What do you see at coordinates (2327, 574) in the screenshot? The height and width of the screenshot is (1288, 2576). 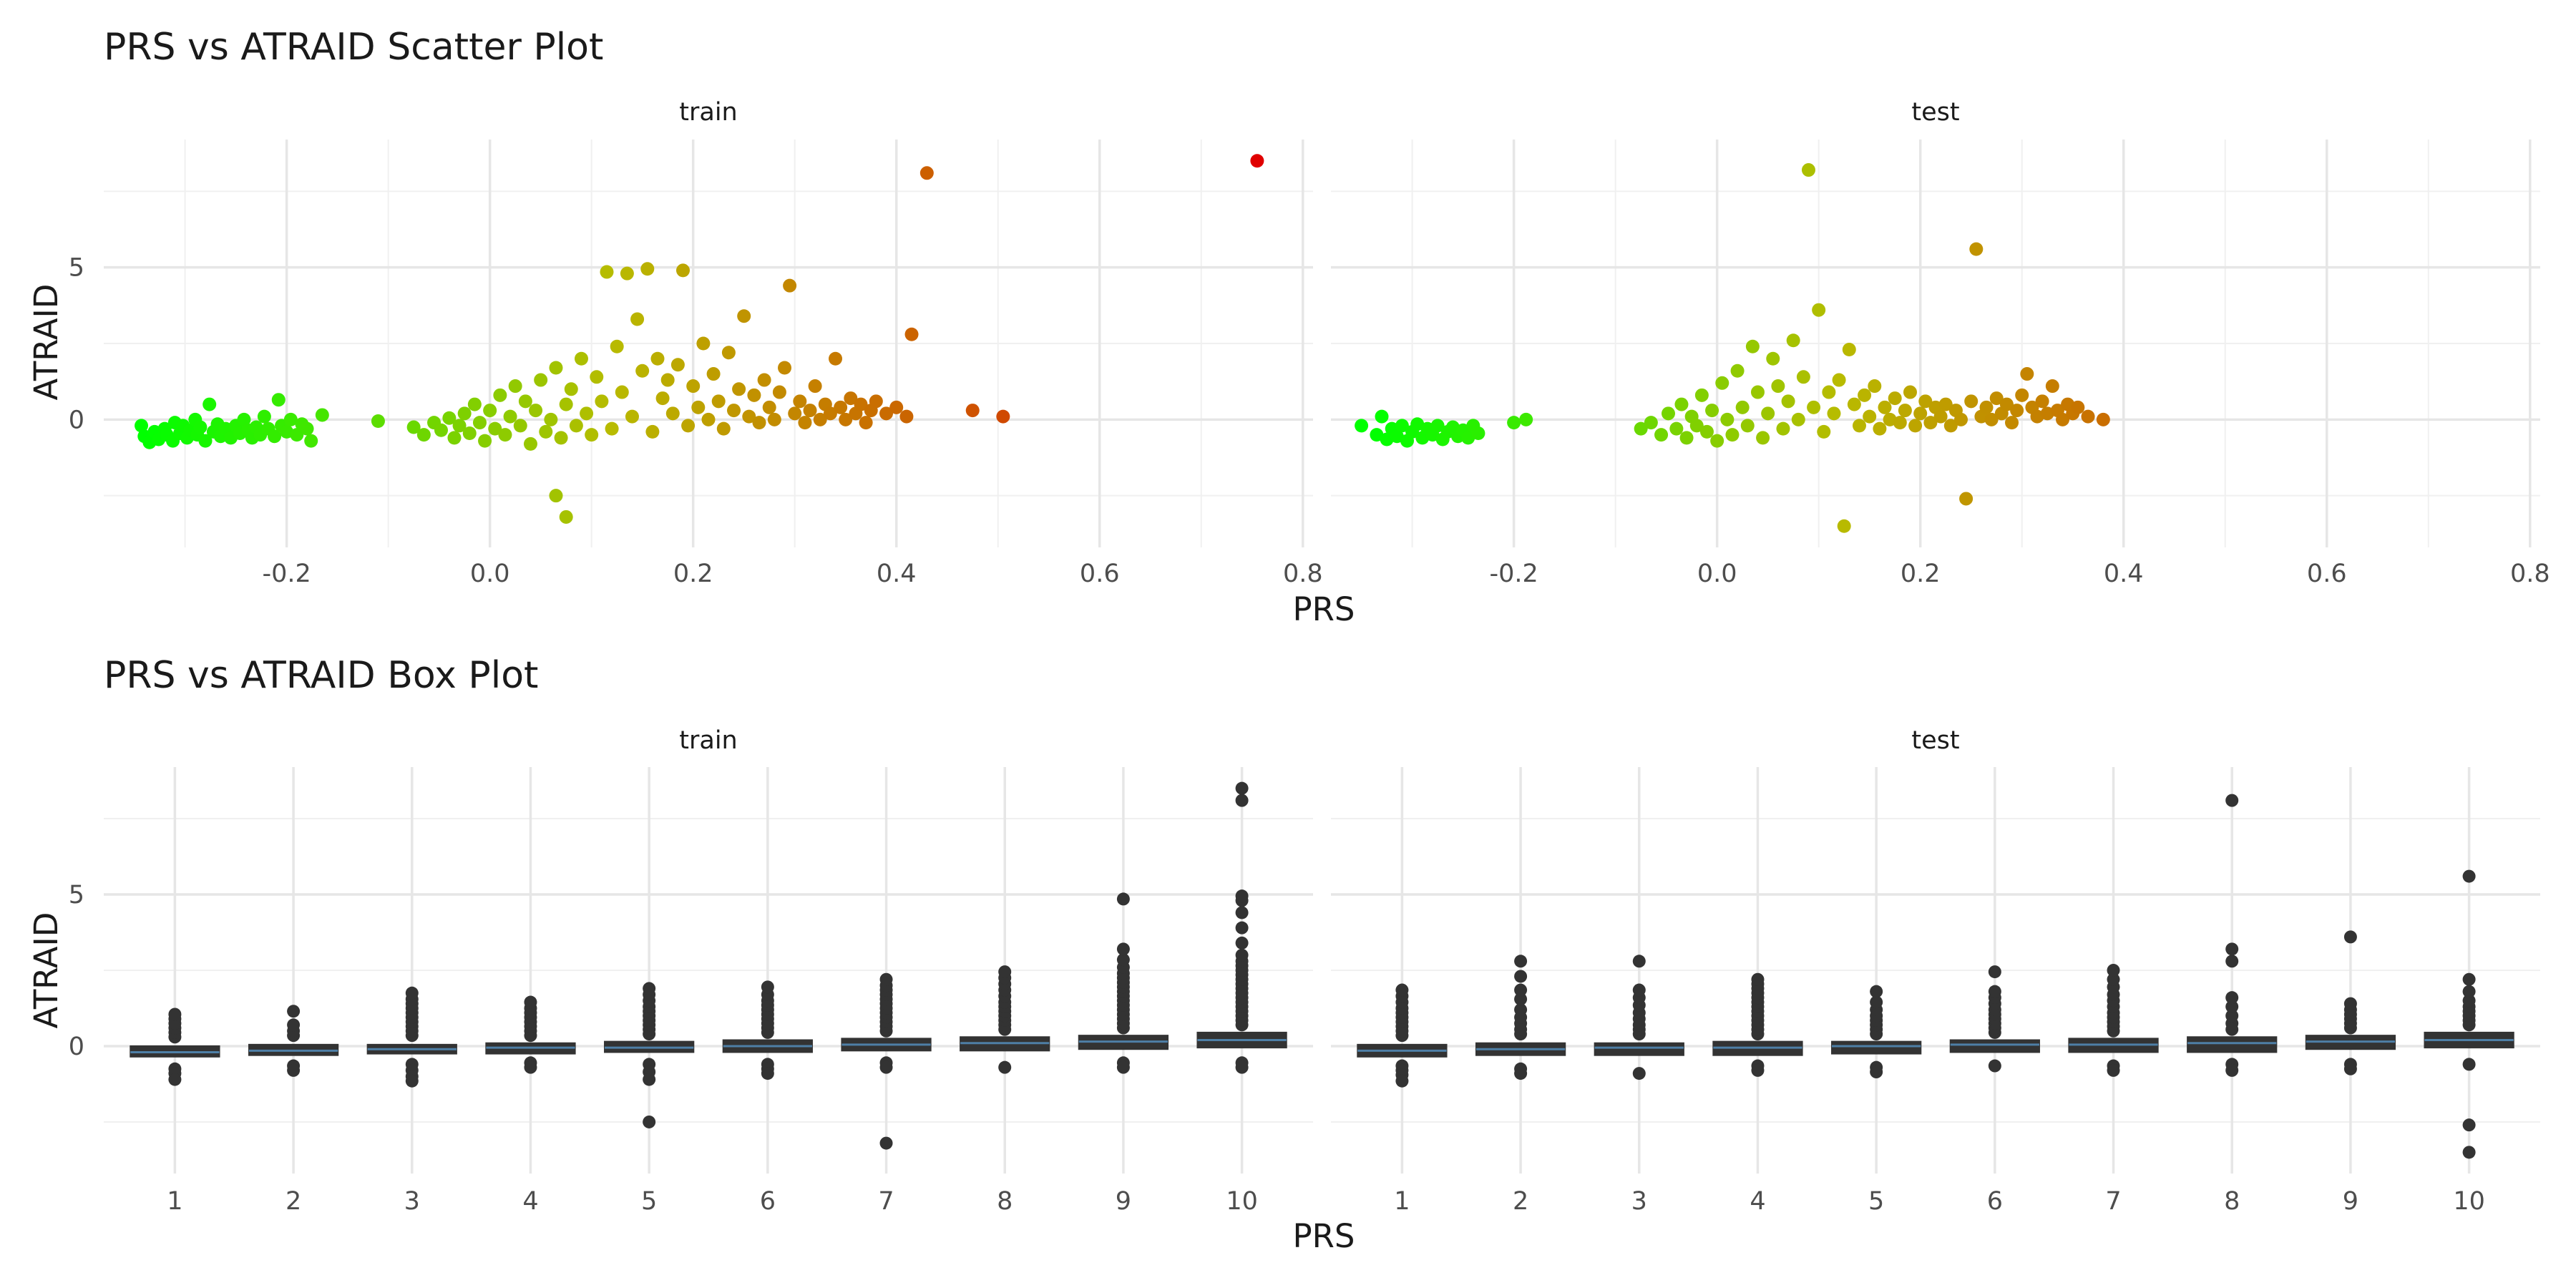 I see `scatter-x-tick-label: 0.6` at bounding box center [2327, 574].